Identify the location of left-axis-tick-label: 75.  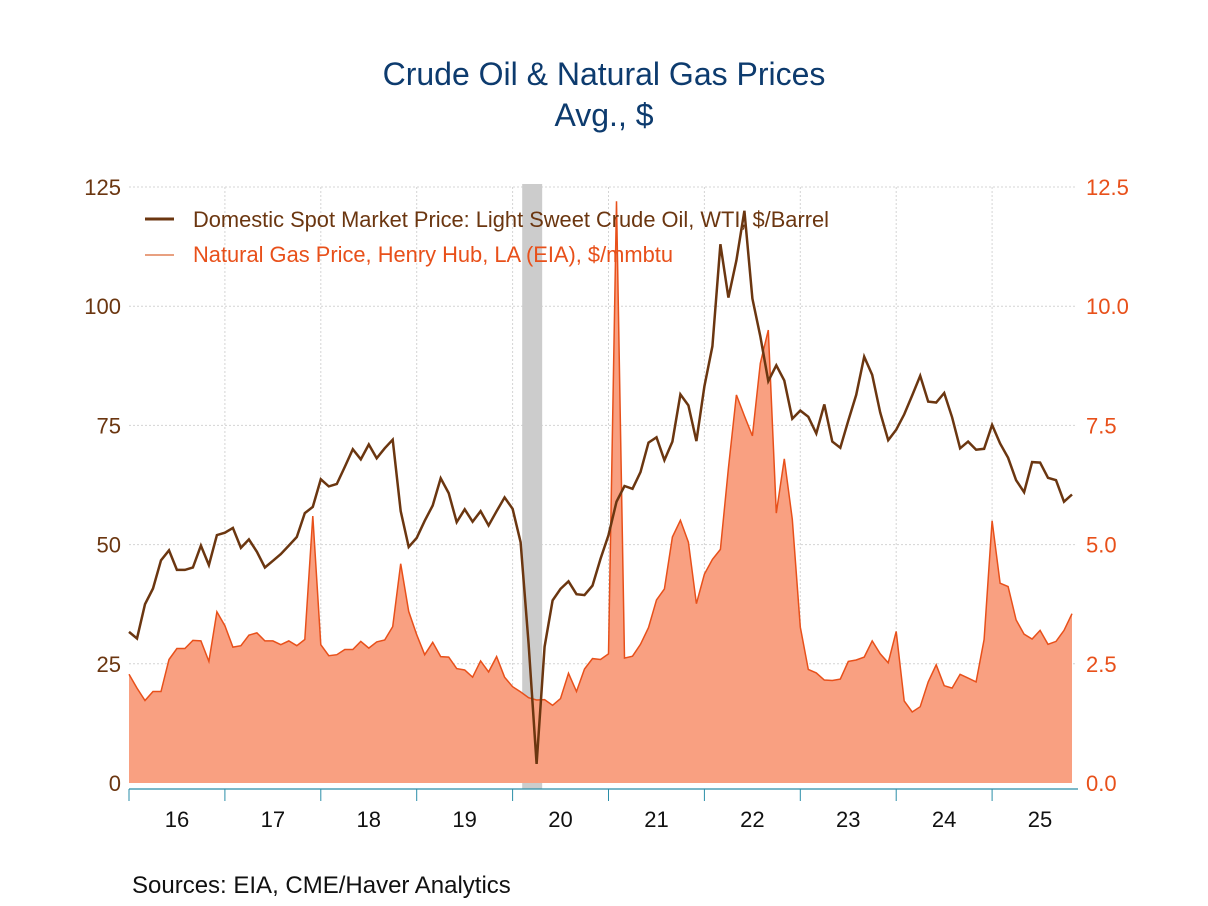
(109, 425).